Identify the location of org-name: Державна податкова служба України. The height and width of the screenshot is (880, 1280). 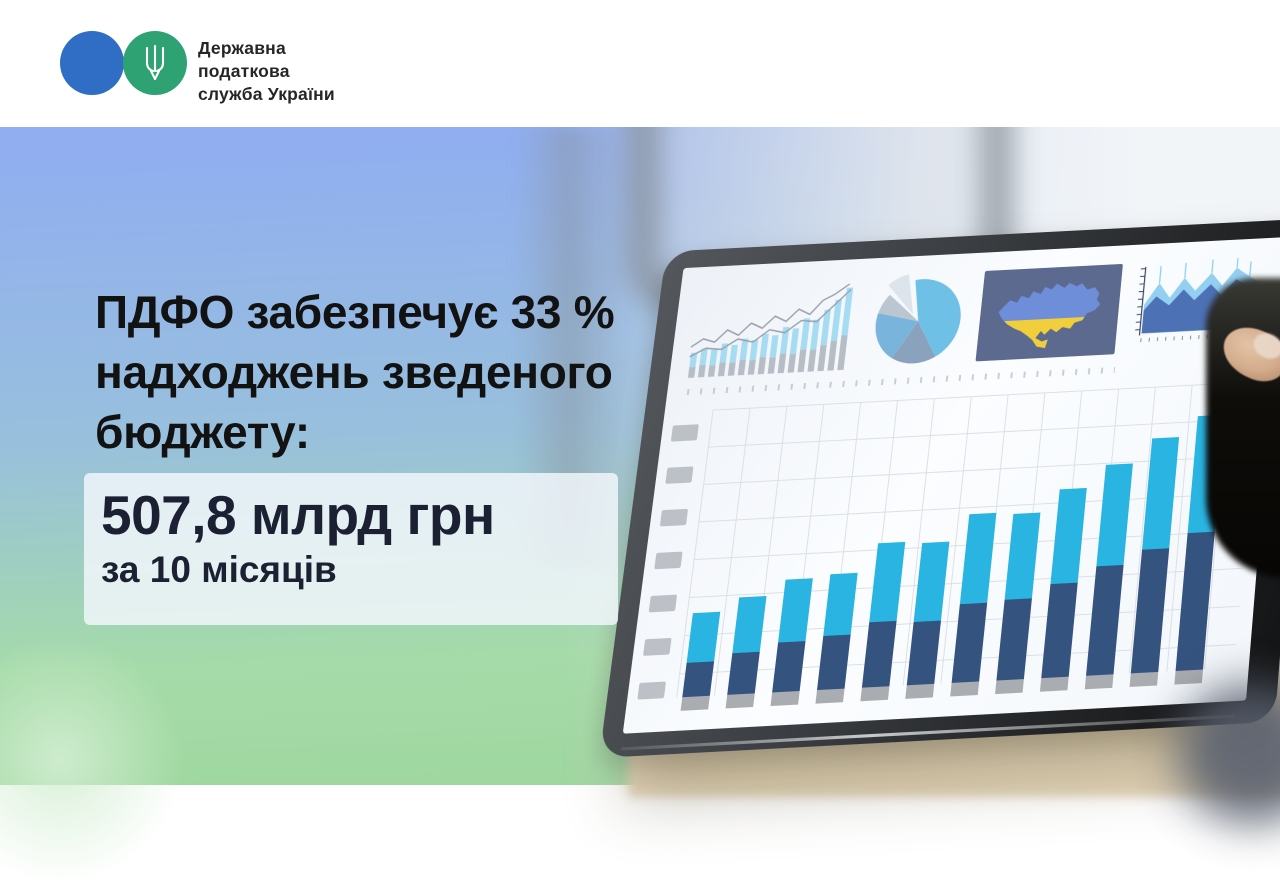
(266, 71).